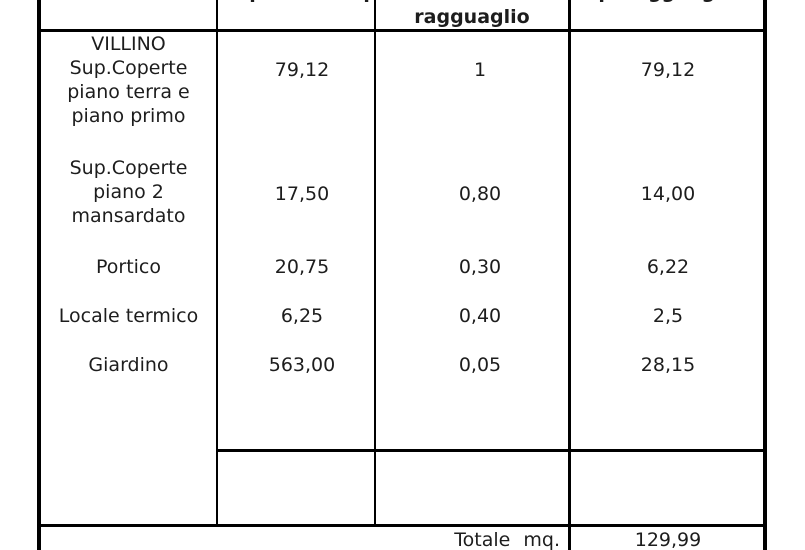 The height and width of the screenshot is (550, 805). I want to click on row-giardino-label: Giardino, so click(128, 365).